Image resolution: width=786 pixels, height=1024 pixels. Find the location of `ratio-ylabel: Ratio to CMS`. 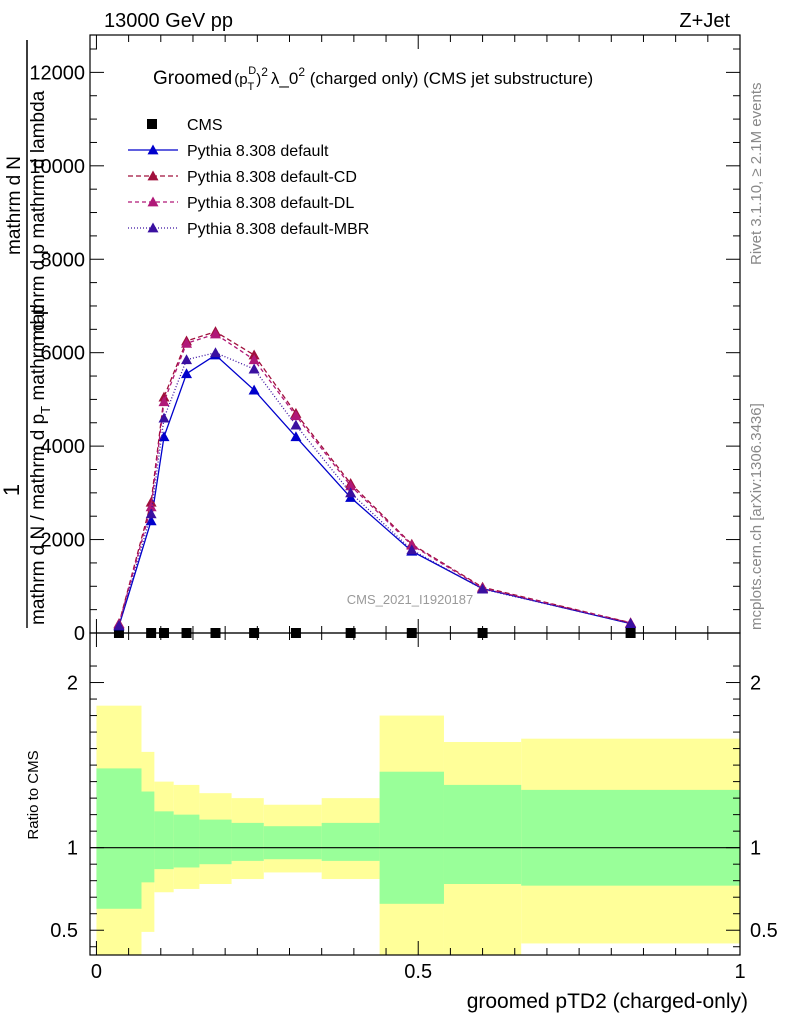

ratio-ylabel: Ratio to CMS is located at coordinates (33, 794).